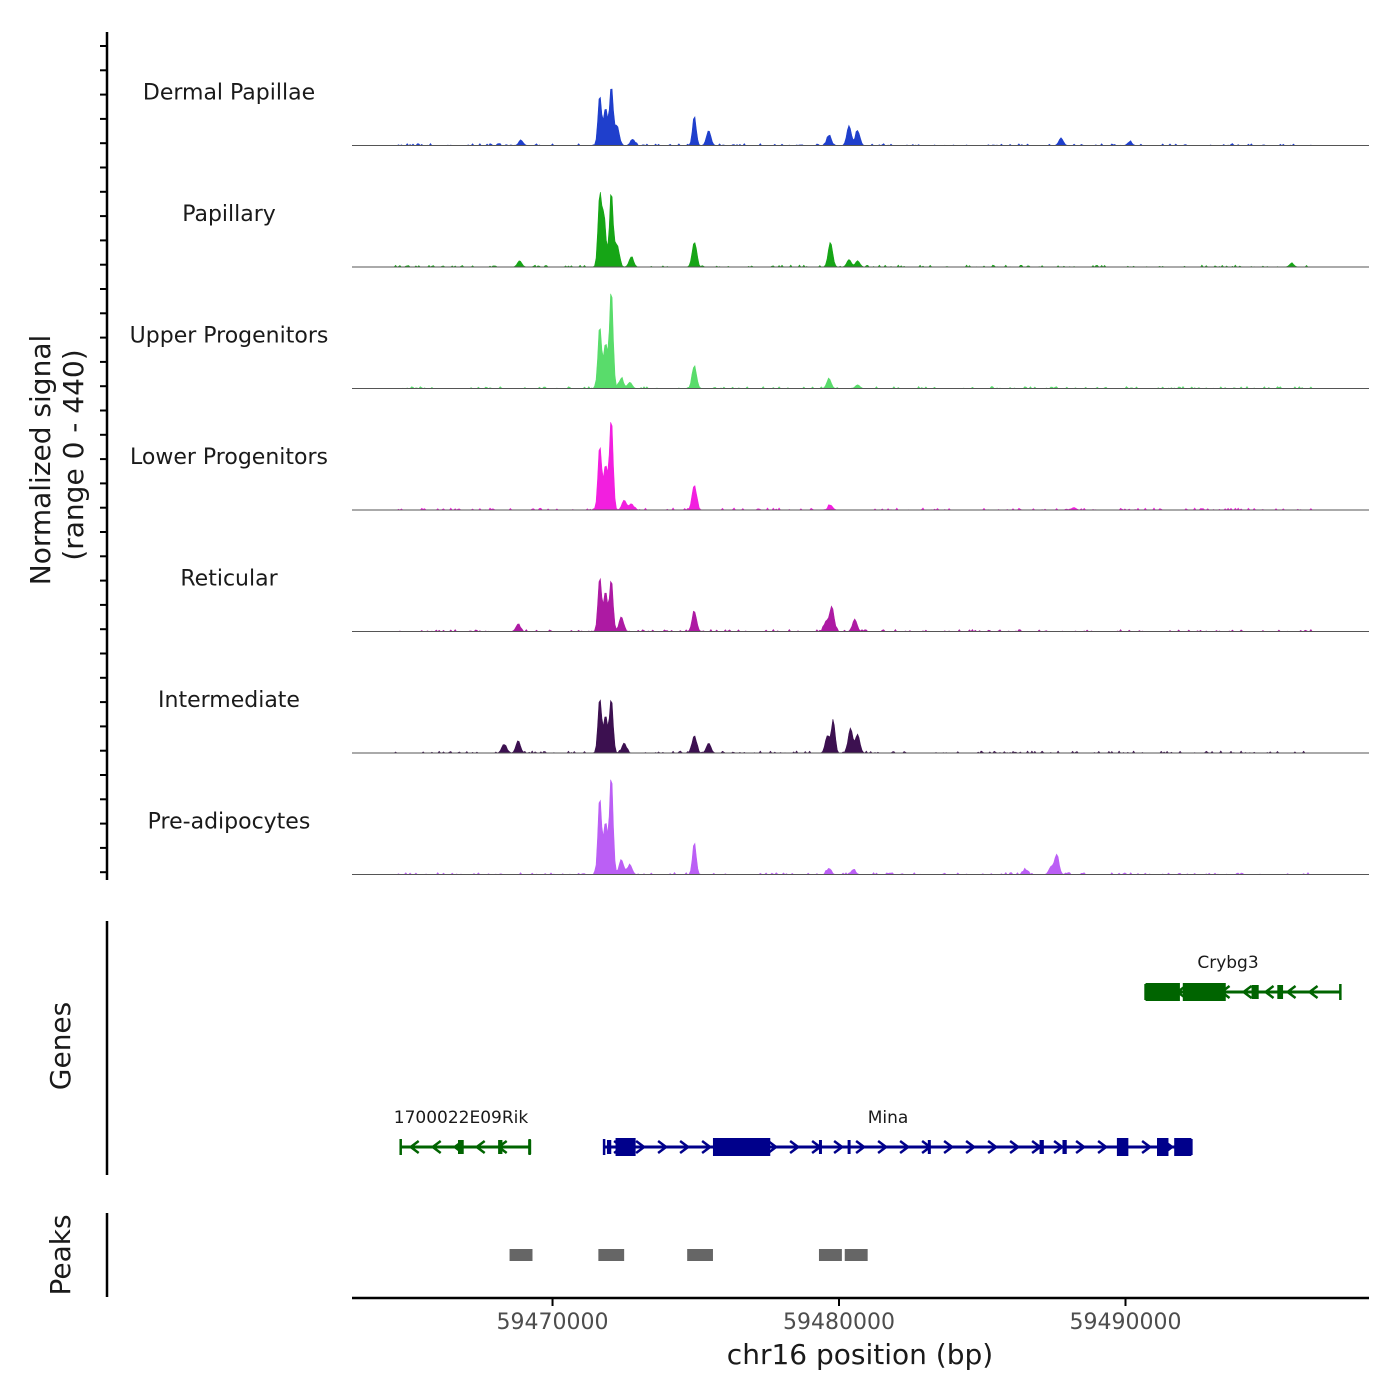 Image resolution: width=1400 pixels, height=1400 pixels. I want to click on x-tick-label: 59490000, so click(1126, 1322).